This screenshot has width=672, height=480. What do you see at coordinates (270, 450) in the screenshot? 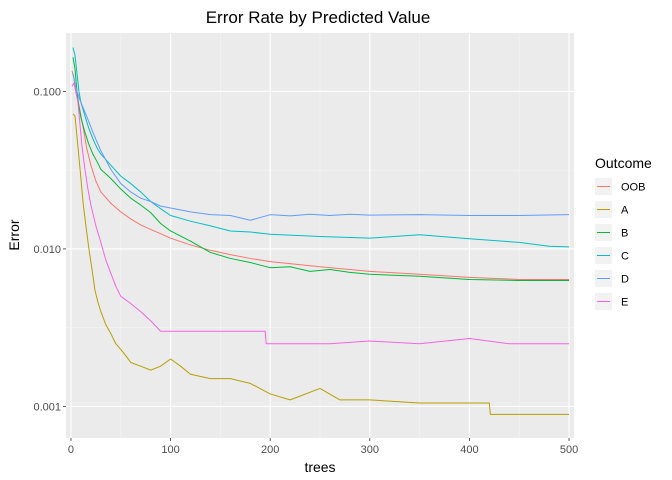
I see `x-tick-label: 200` at bounding box center [270, 450].